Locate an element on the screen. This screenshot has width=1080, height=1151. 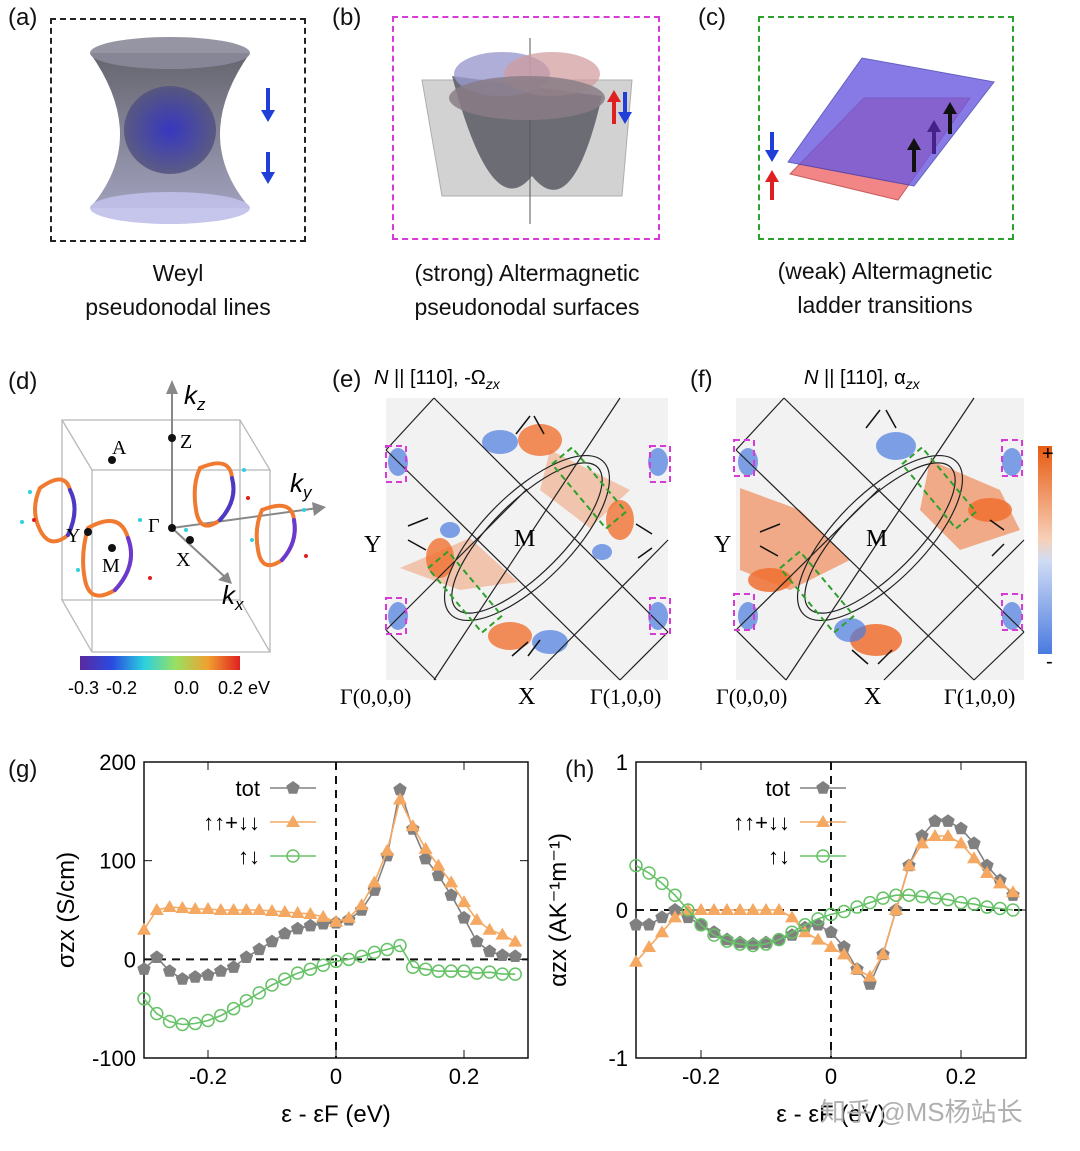
cyan-dots is located at coordinates (163, 520).